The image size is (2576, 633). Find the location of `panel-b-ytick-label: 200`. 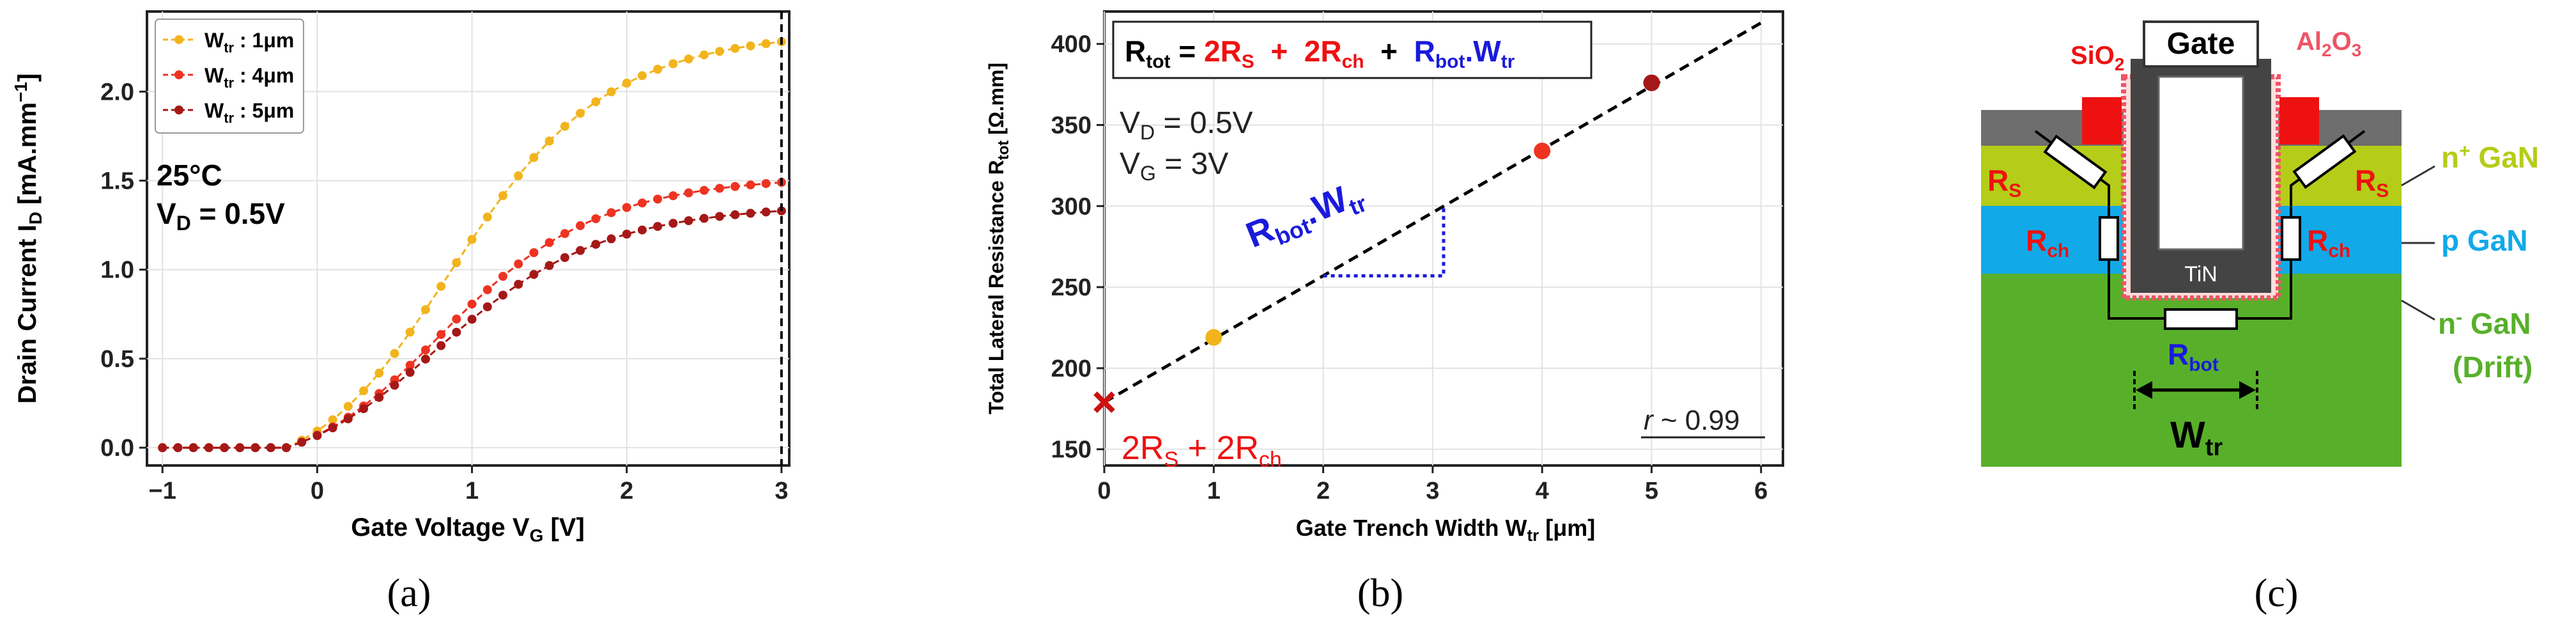

panel-b-ytick-label: 200 is located at coordinates (1071, 369).